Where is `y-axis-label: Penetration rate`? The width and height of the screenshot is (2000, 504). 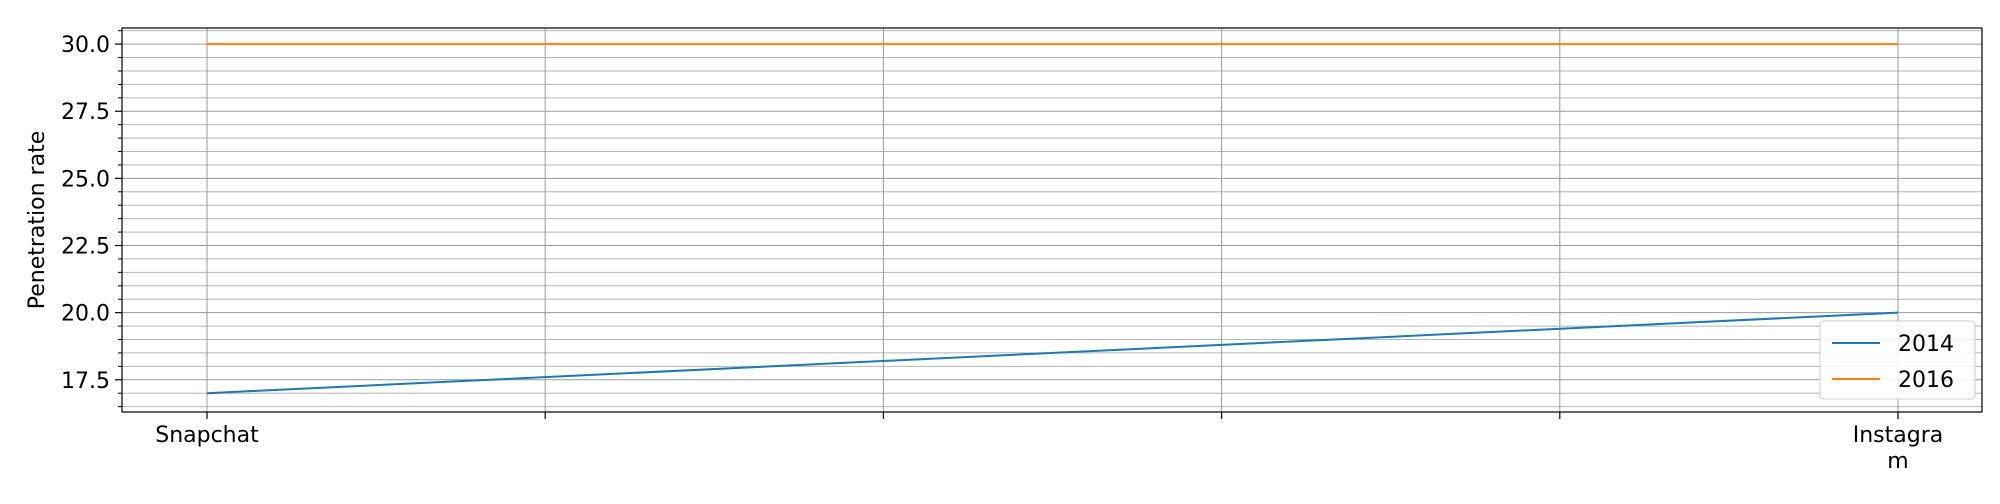 y-axis-label: Penetration rate is located at coordinates (37, 220).